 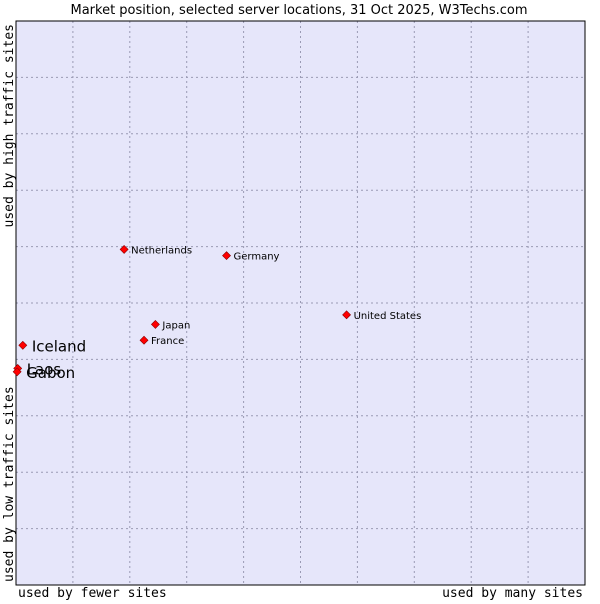 What do you see at coordinates (167, 341) in the screenshot?
I see `label-france: France` at bounding box center [167, 341].